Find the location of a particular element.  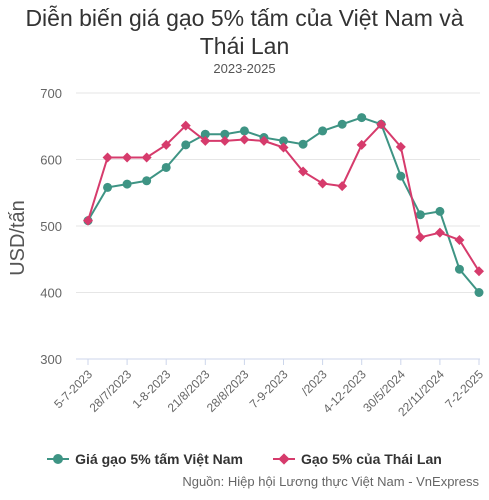

y-axis-title: USD/tấn is located at coordinates (18, 238).